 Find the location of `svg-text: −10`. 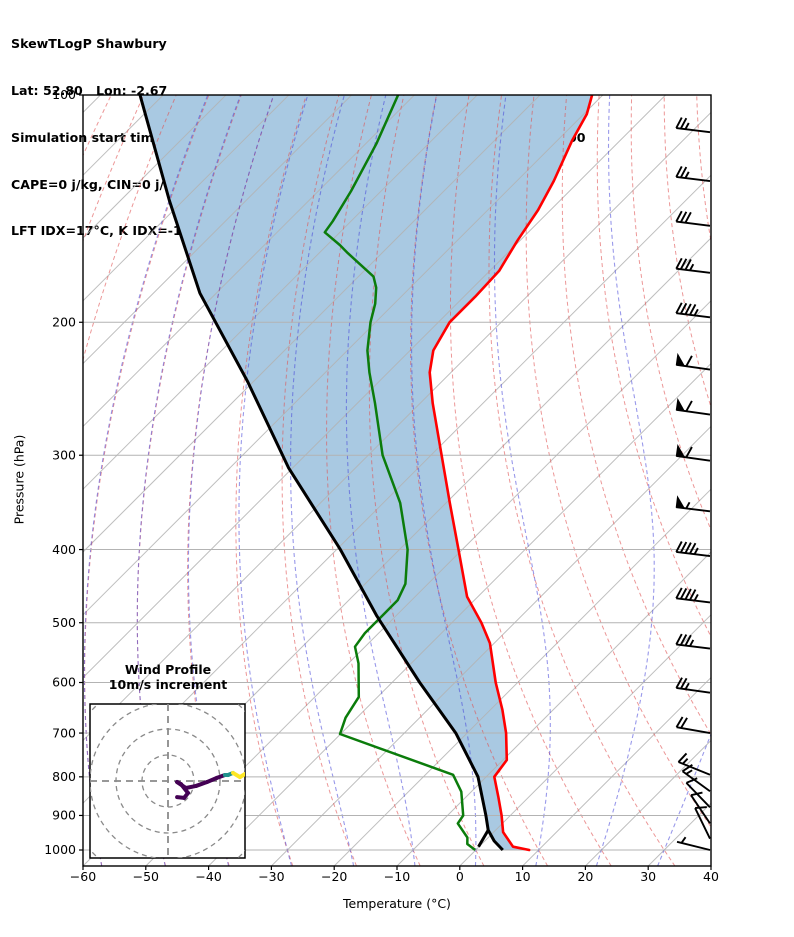

svg-text: −10 is located at coordinates (397, 876).